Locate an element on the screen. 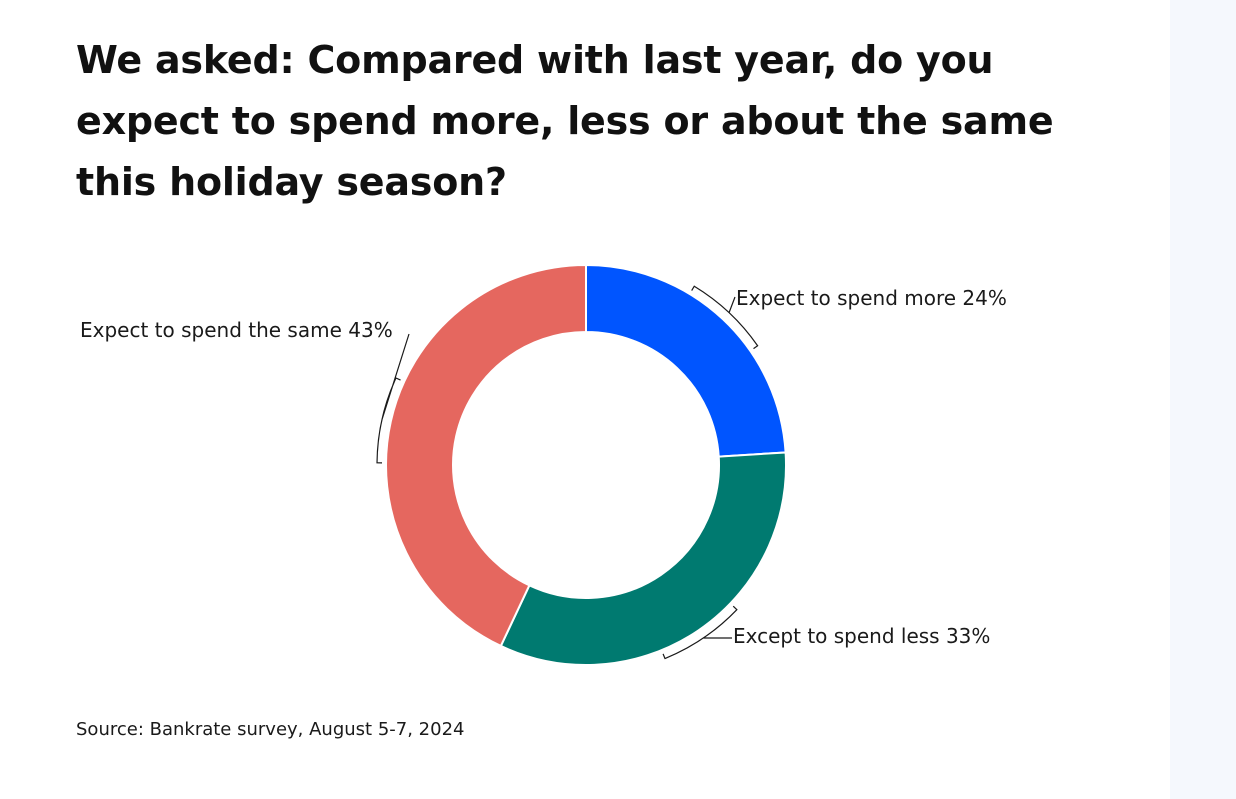  slice-label-less: Except to spend less 33% is located at coordinates (861, 636).